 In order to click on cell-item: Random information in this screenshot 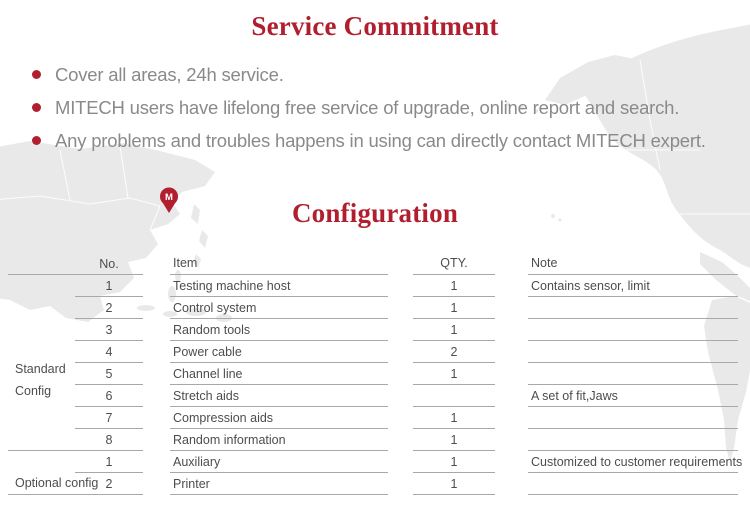, I will do `click(279, 440)`.